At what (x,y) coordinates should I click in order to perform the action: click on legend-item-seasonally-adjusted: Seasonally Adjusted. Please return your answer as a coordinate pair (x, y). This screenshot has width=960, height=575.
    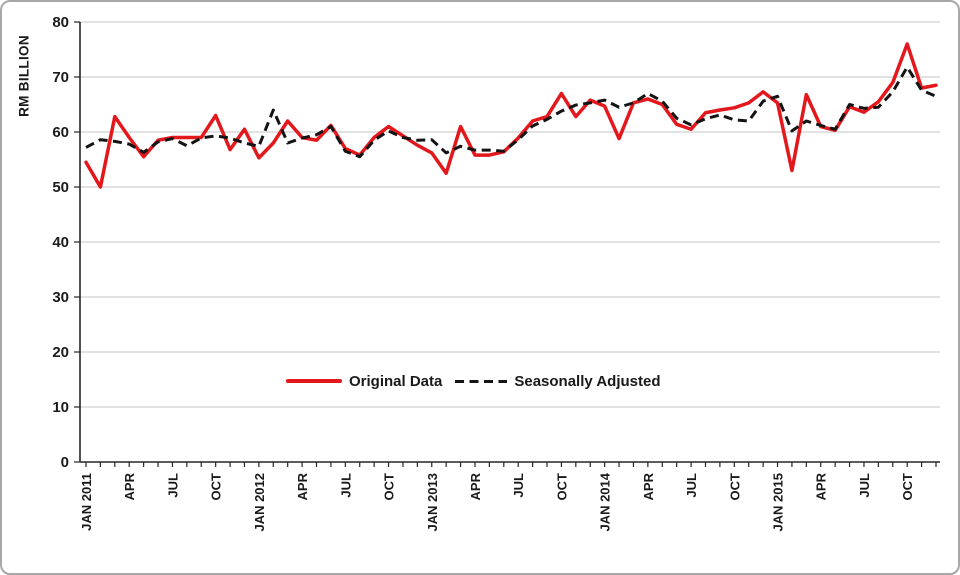
    Looking at the image, I should click on (558, 381).